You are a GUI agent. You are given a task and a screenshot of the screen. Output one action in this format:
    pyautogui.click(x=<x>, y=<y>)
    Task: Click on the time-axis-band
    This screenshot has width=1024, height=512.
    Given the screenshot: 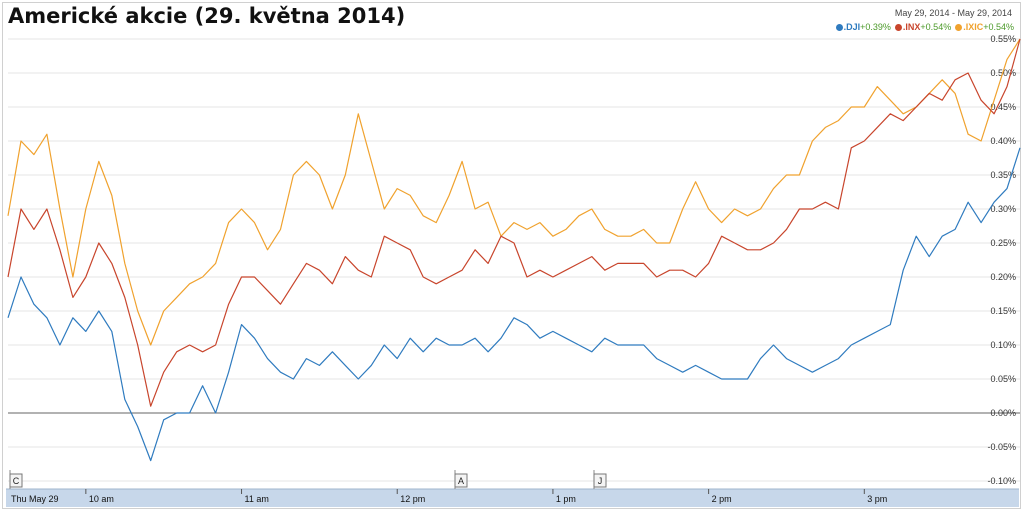 What is the action you would take?
    pyautogui.click(x=512, y=498)
    